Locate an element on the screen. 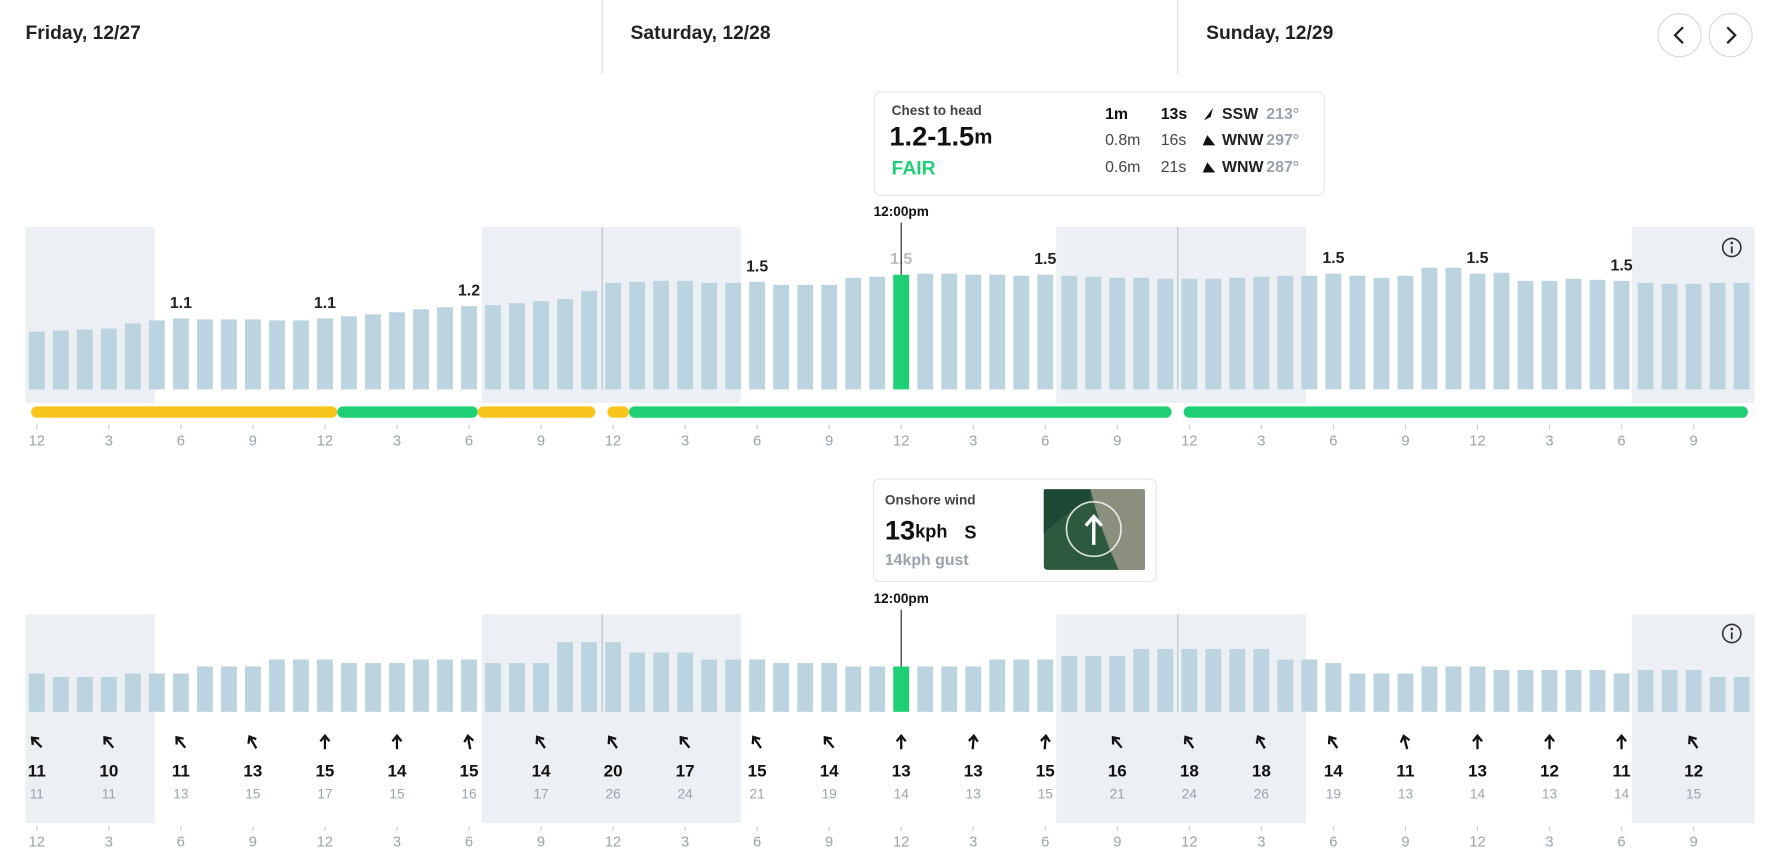  swell-degrees: 297° is located at coordinates (1282, 140).